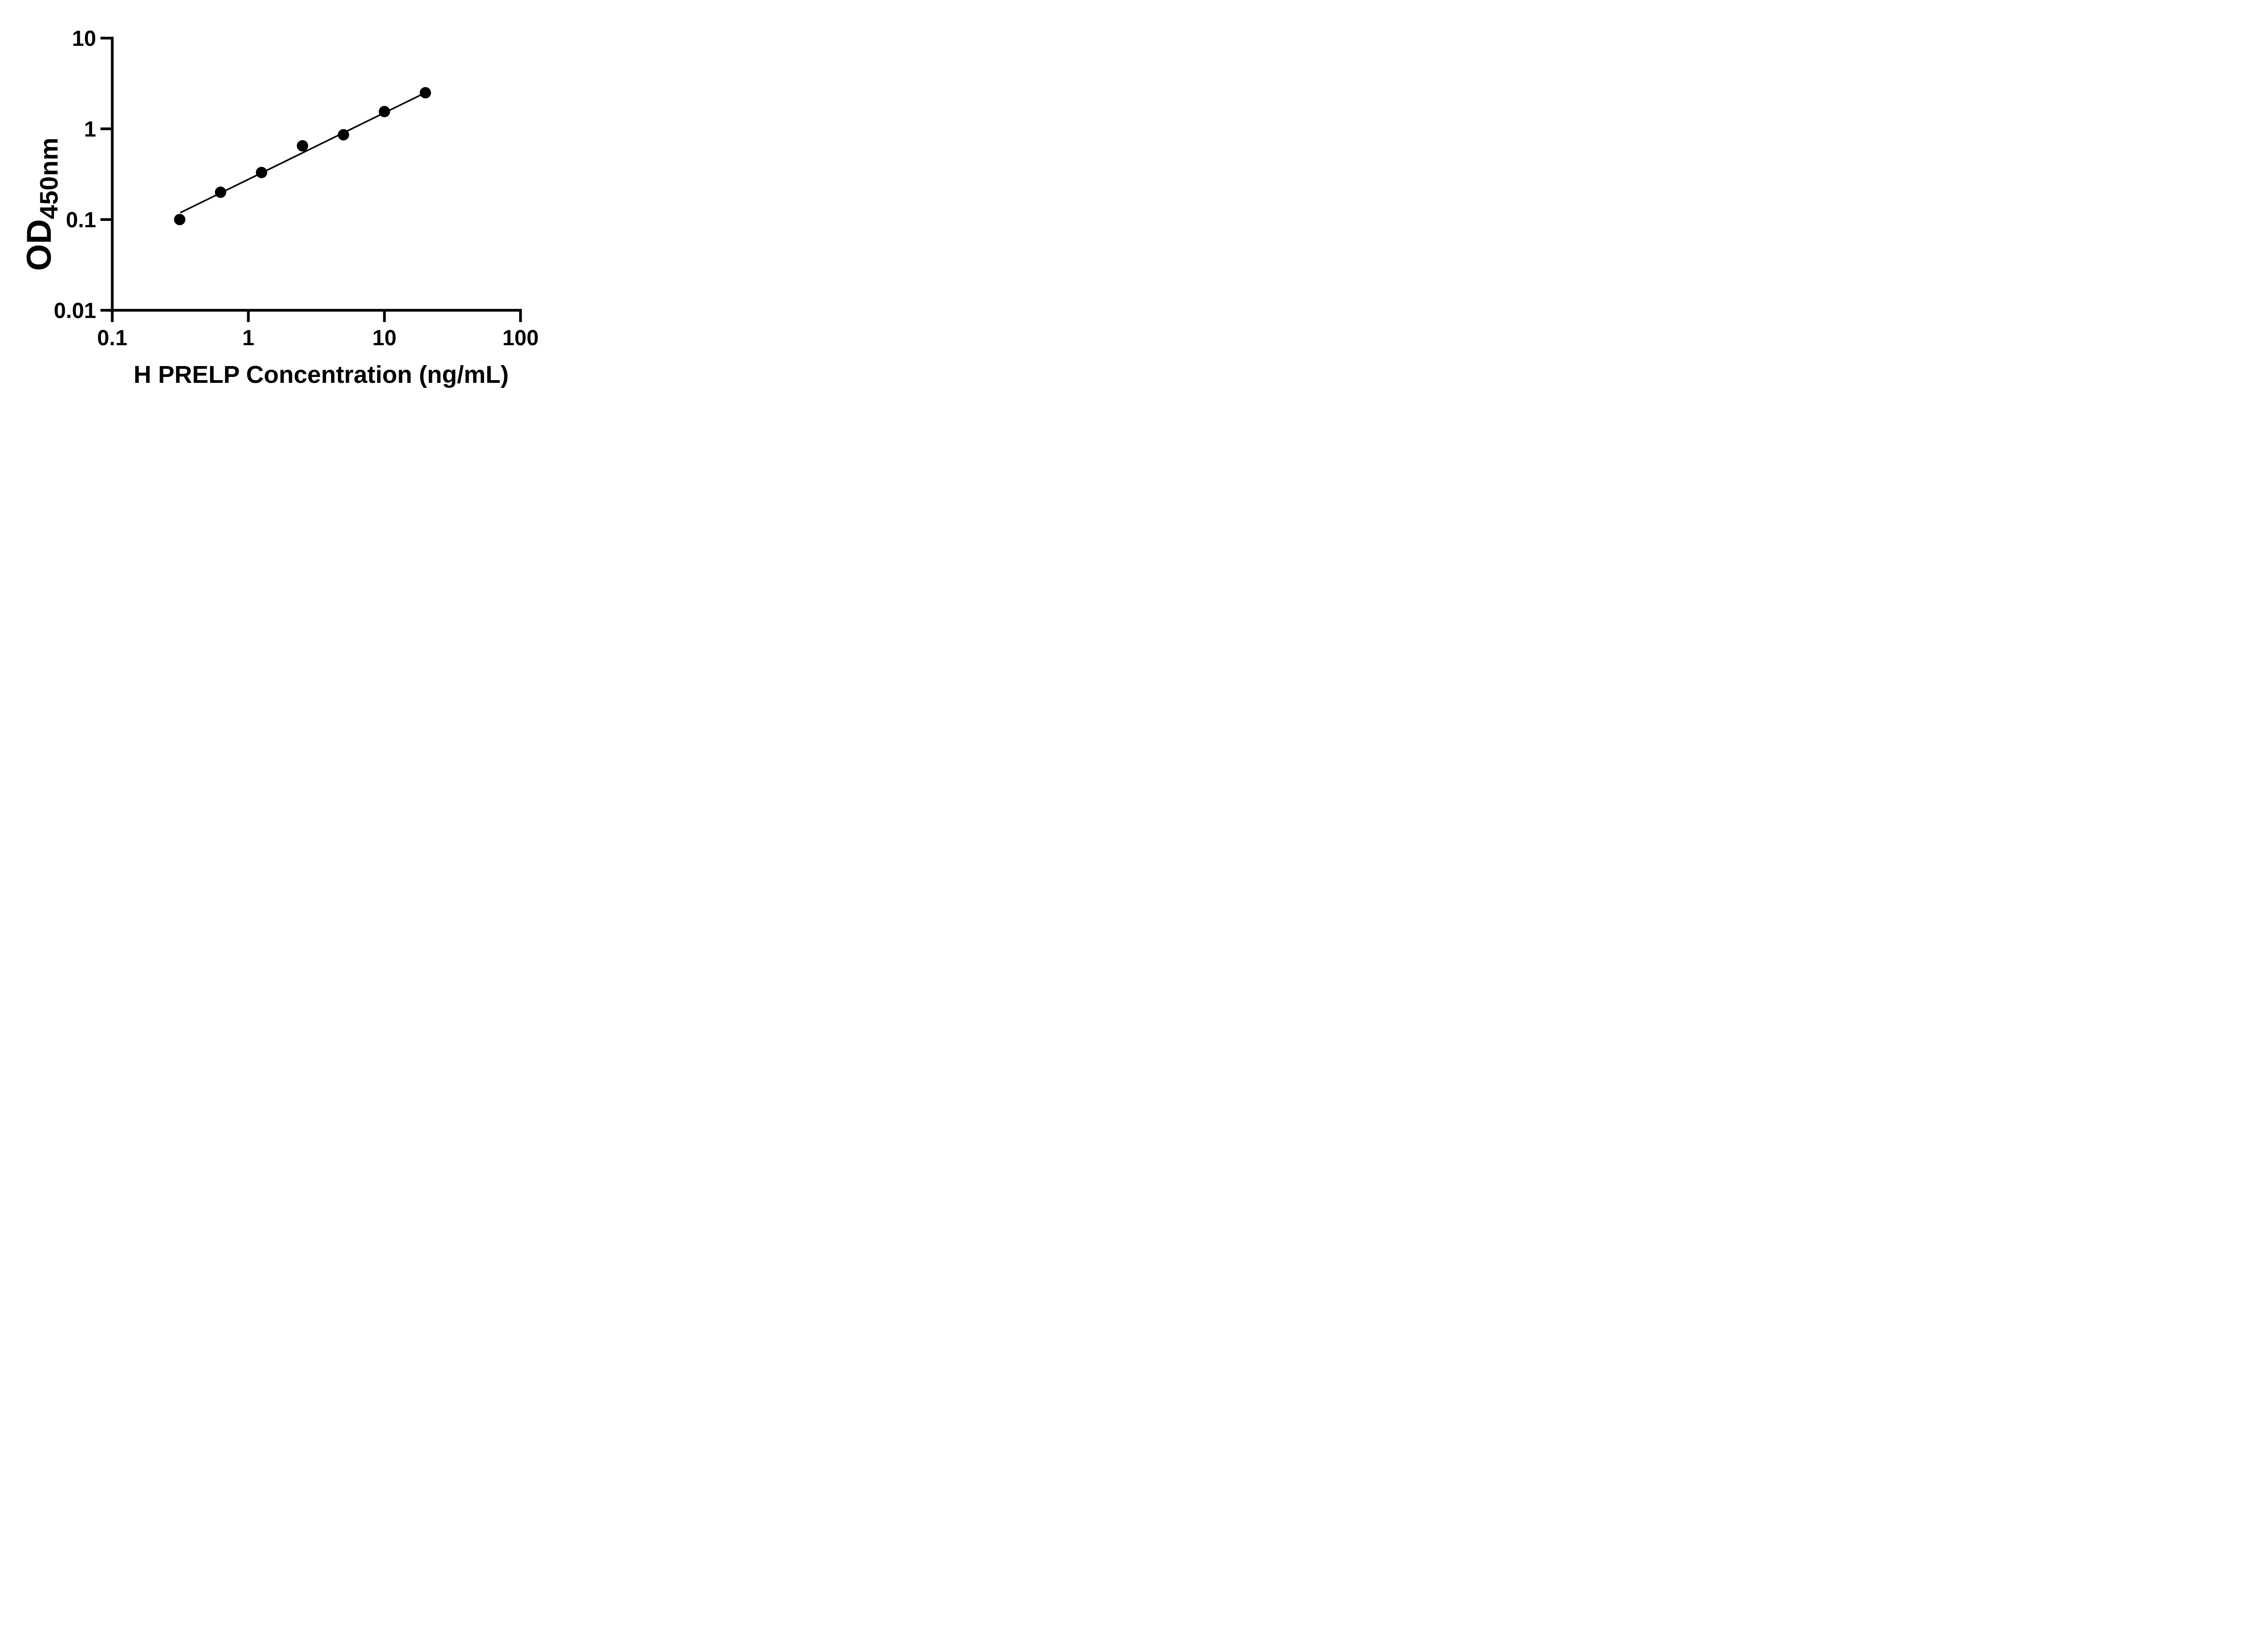 This screenshot has height=1633, width=2268. What do you see at coordinates (112, 338) in the screenshot?
I see `x-axis-tick-label: 0.1` at bounding box center [112, 338].